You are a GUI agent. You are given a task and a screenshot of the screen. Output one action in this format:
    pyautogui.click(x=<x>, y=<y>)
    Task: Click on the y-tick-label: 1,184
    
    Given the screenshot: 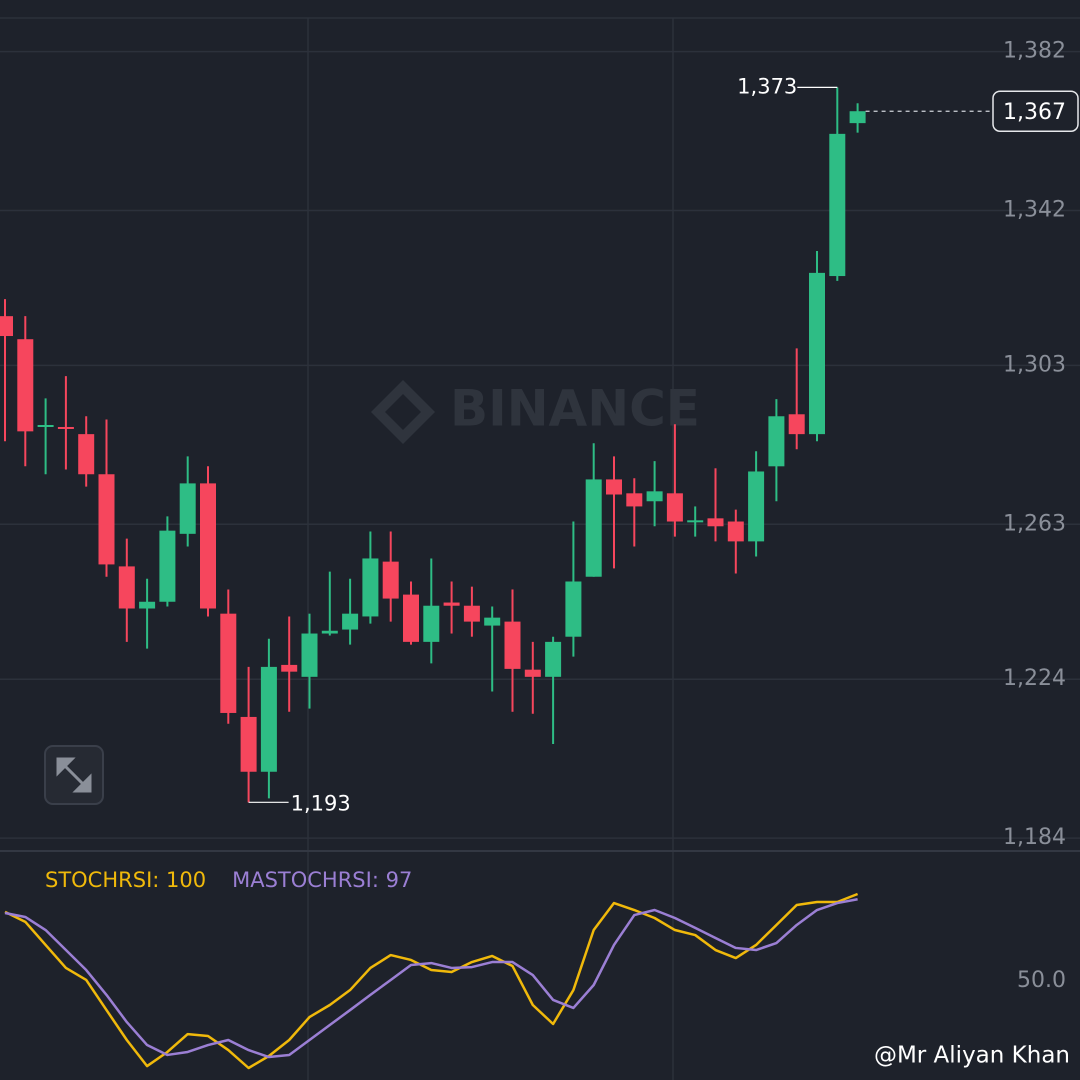 What is the action you would take?
    pyautogui.click(x=1034, y=837)
    